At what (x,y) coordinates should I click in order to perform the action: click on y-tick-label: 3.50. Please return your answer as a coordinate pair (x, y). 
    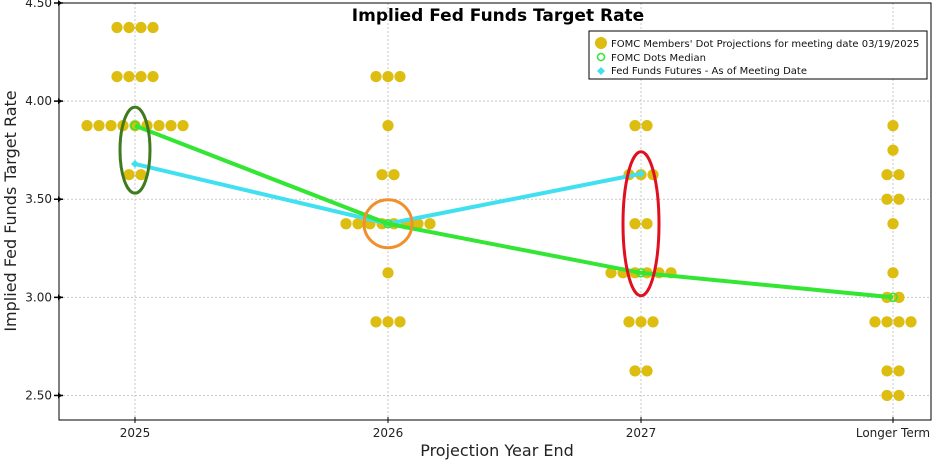
    Looking at the image, I should click on (38, 199).